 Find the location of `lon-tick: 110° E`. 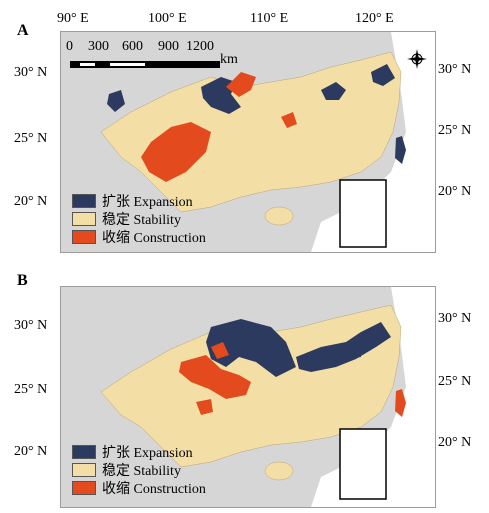

lon-tick: 110° E is located at coordinates (269, 18).